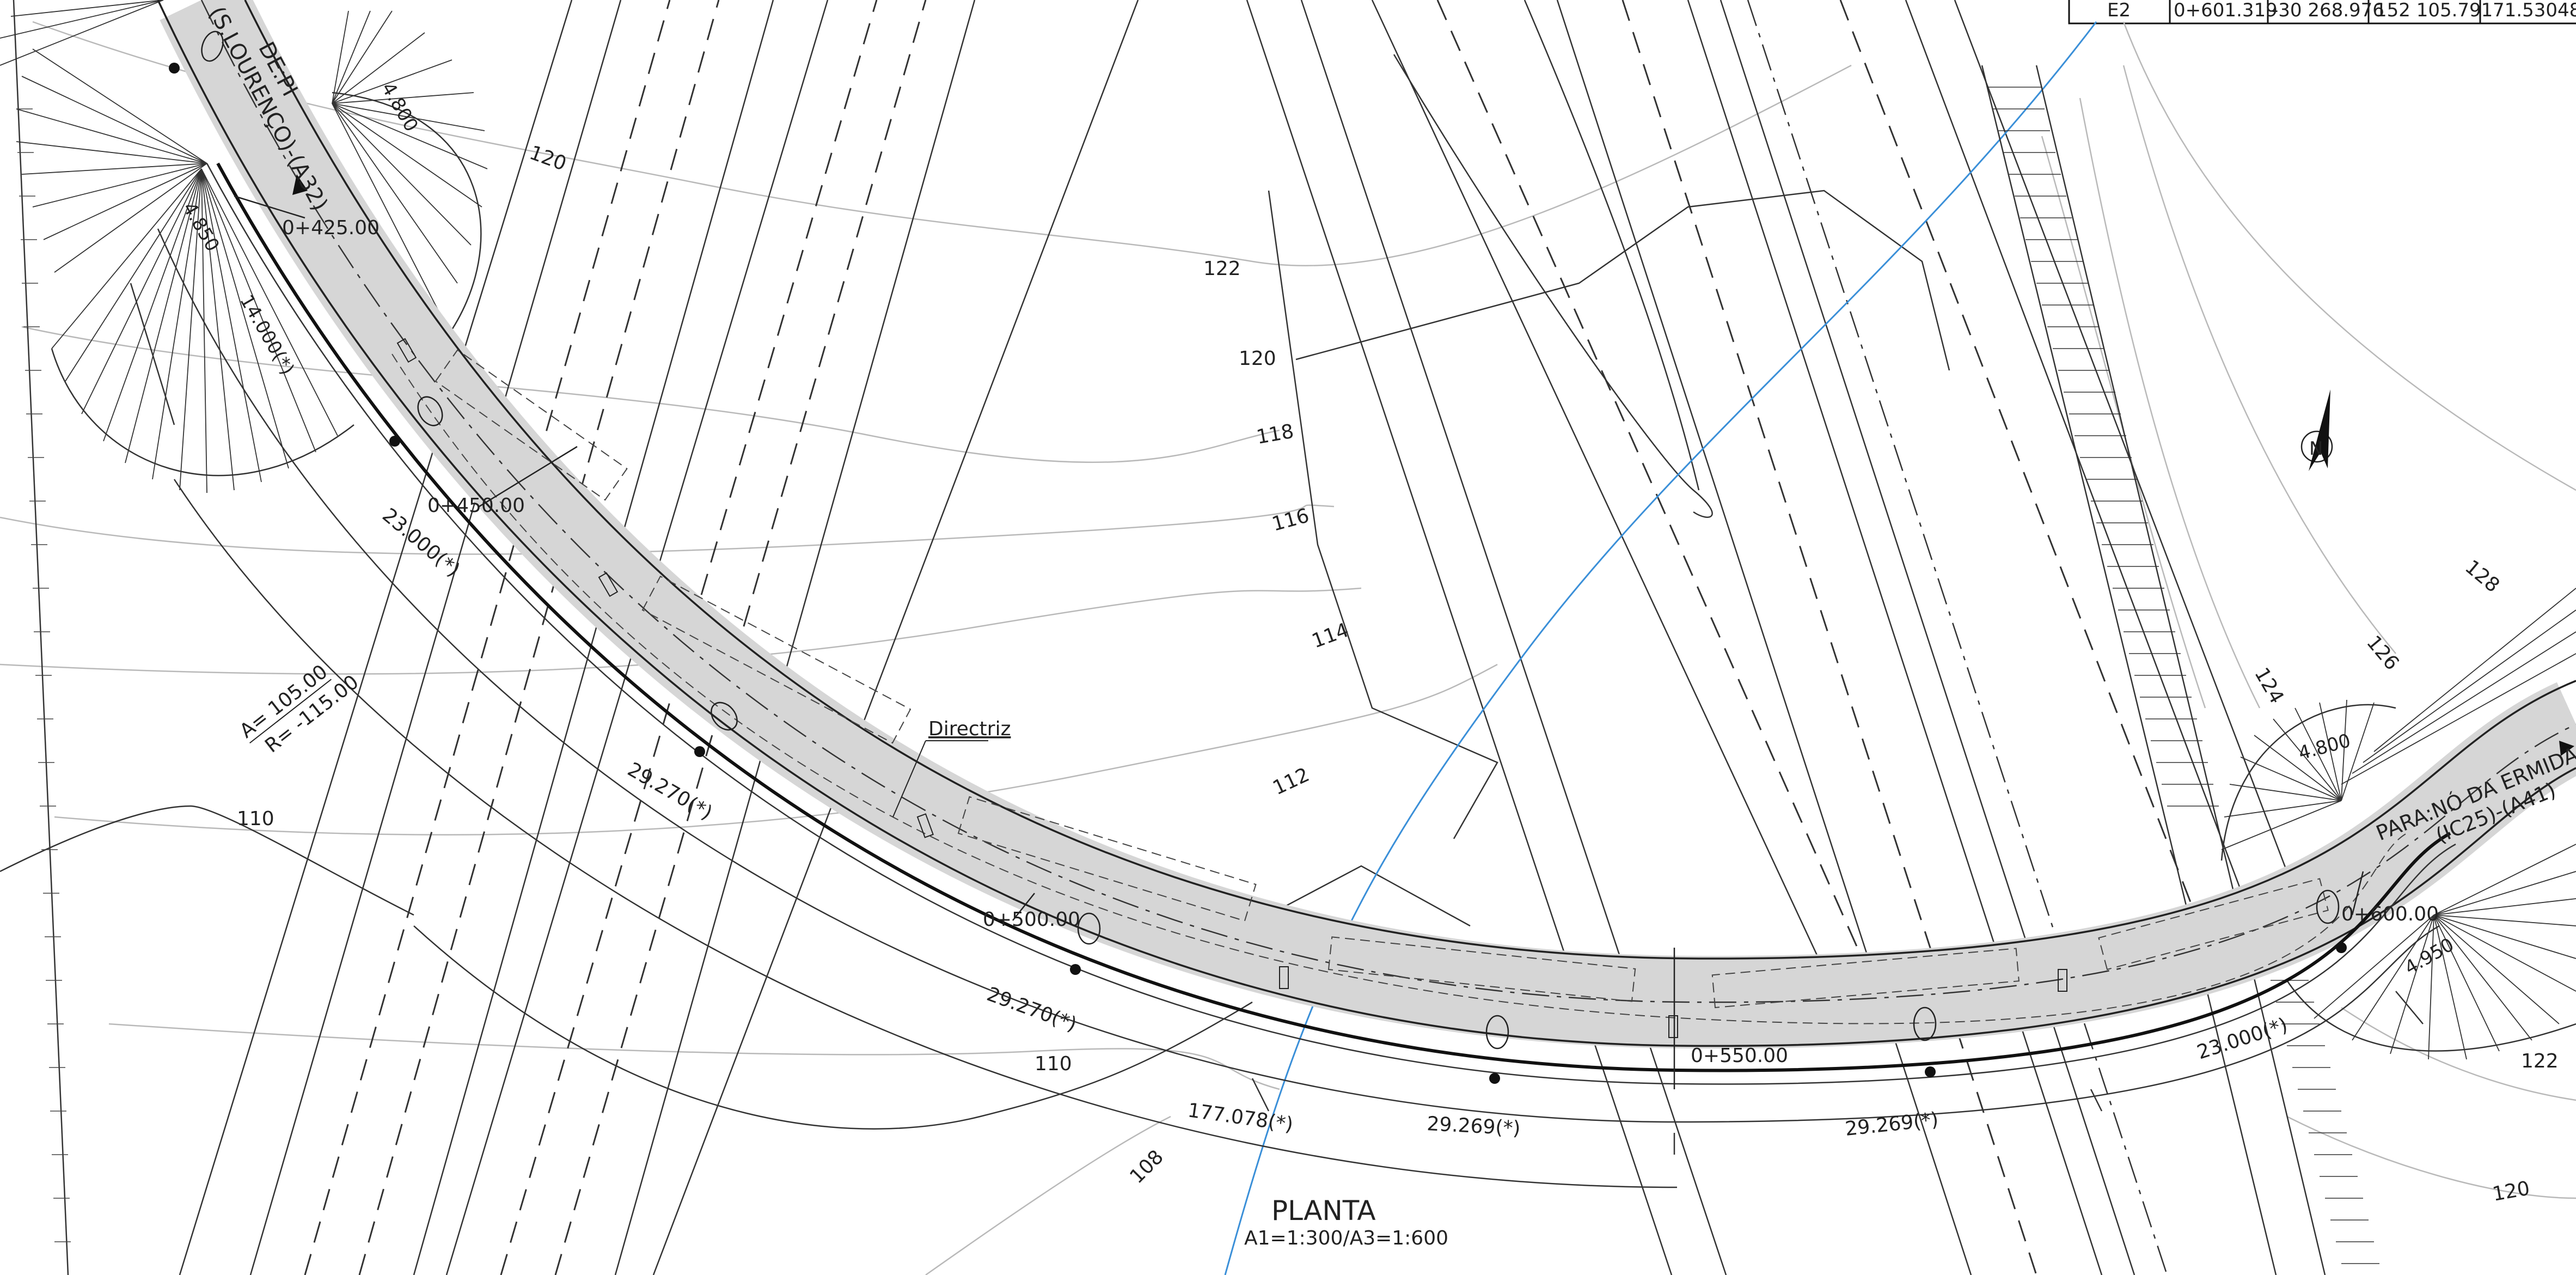 This screenshot has height=1275, width=2576. I want to click on contour-label: 116, so click(1291, 519).